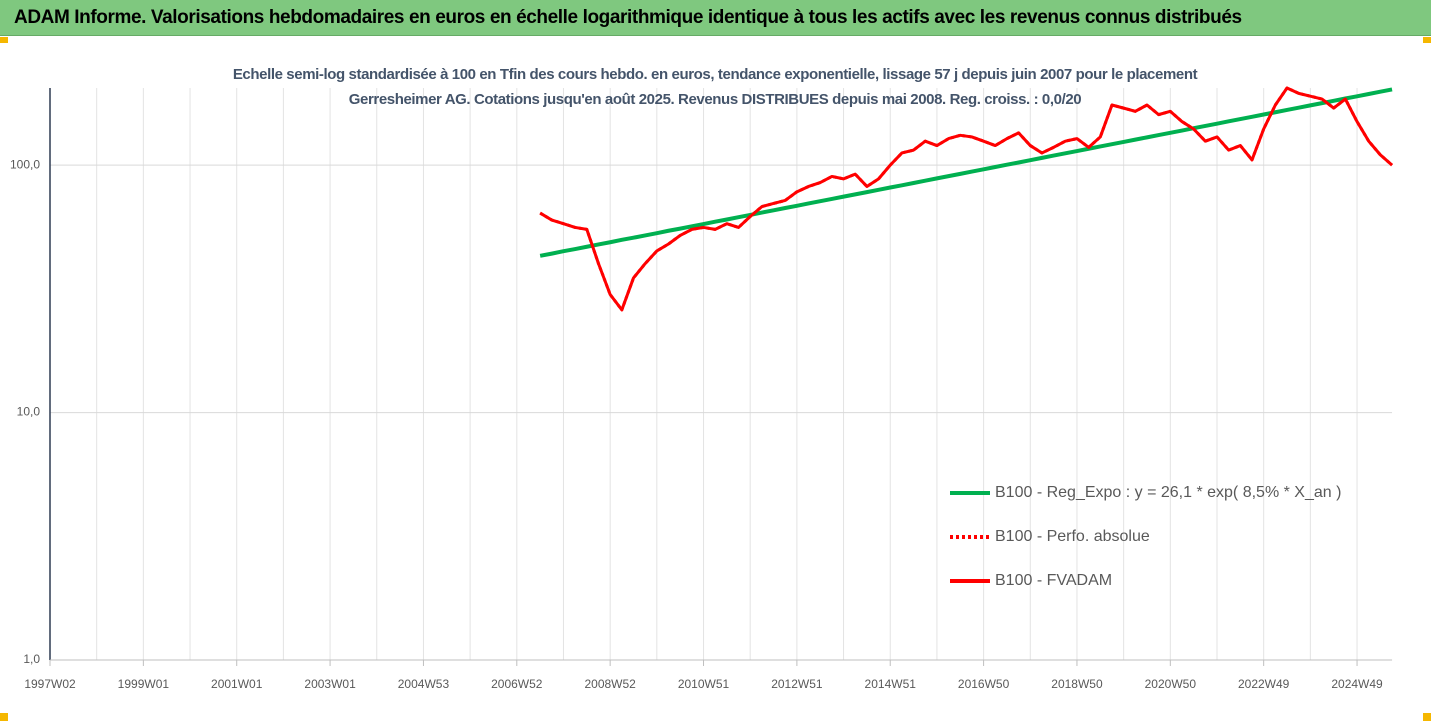 The height and width of the screenshot is (721, 1431). What do you see at coordinates (891, 684) in the screenshot?
I see `x-tick-label: 2014W51` at bounding box center [891, 684].